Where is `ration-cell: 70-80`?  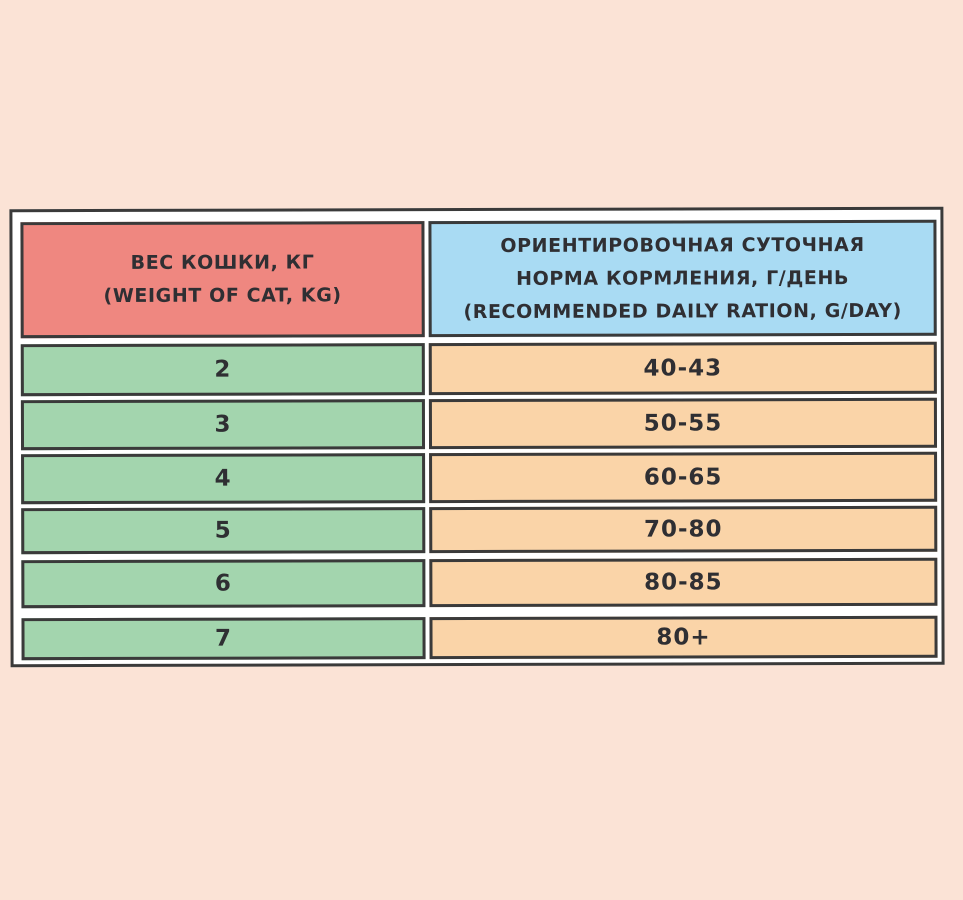
ration-cell: 70-80 is located at coordinates (683, 529).